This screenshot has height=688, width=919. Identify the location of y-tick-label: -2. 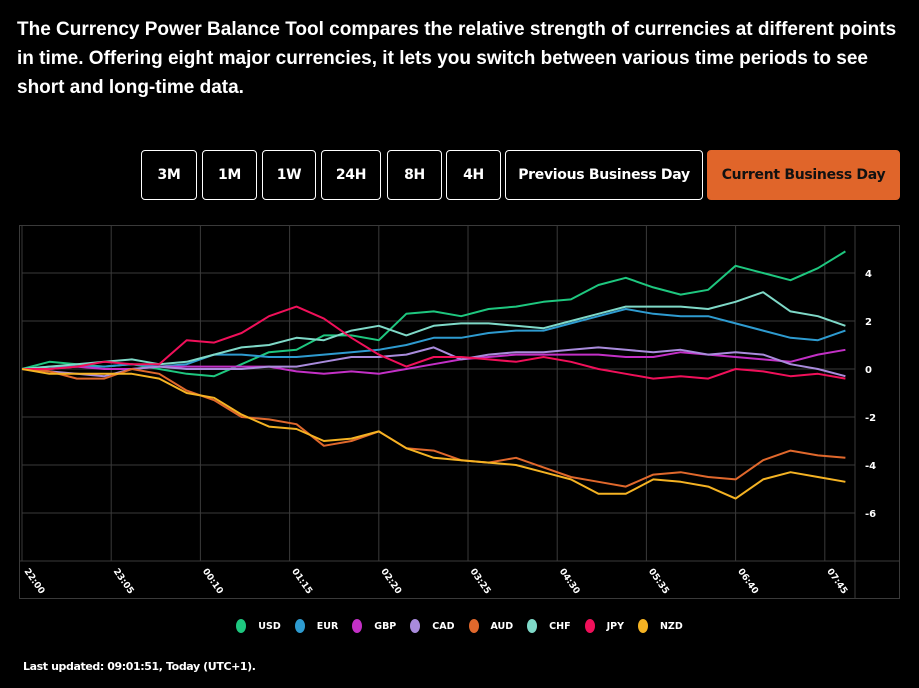
(870, 418).